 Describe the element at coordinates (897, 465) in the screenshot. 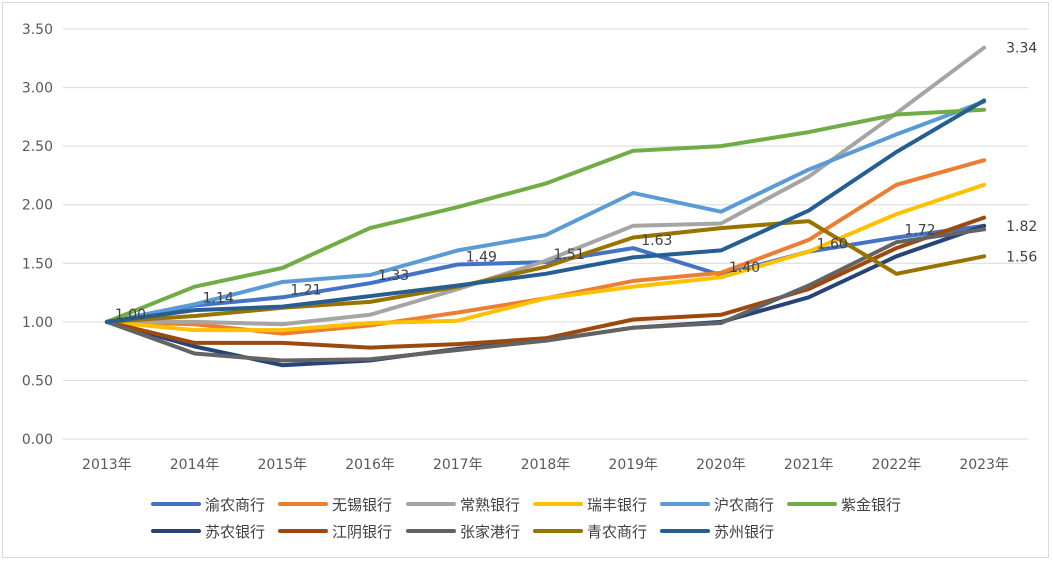

I see `x-tick-label: 2022年` at that location.